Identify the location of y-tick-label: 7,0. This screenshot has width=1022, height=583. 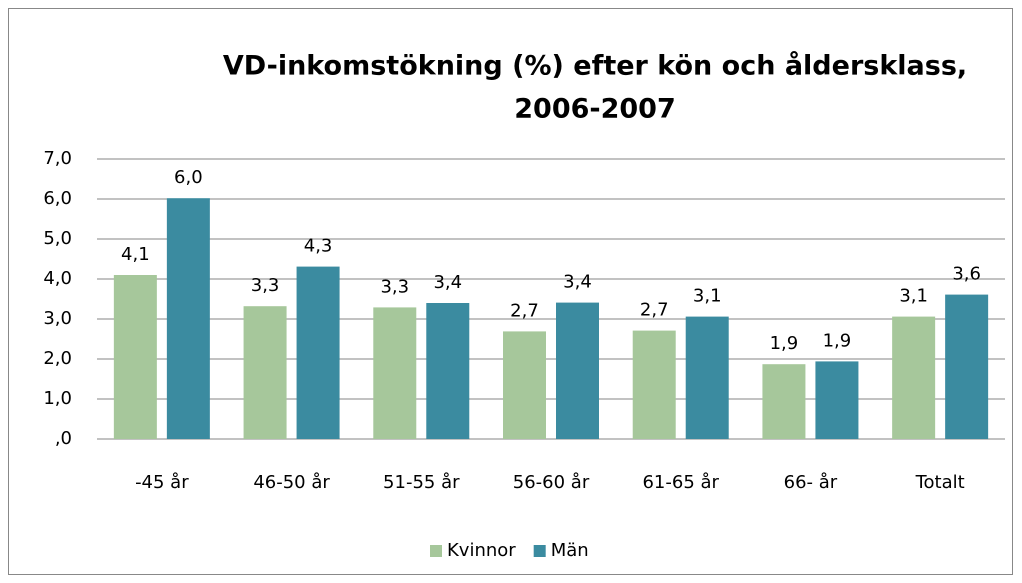
(57, 158).